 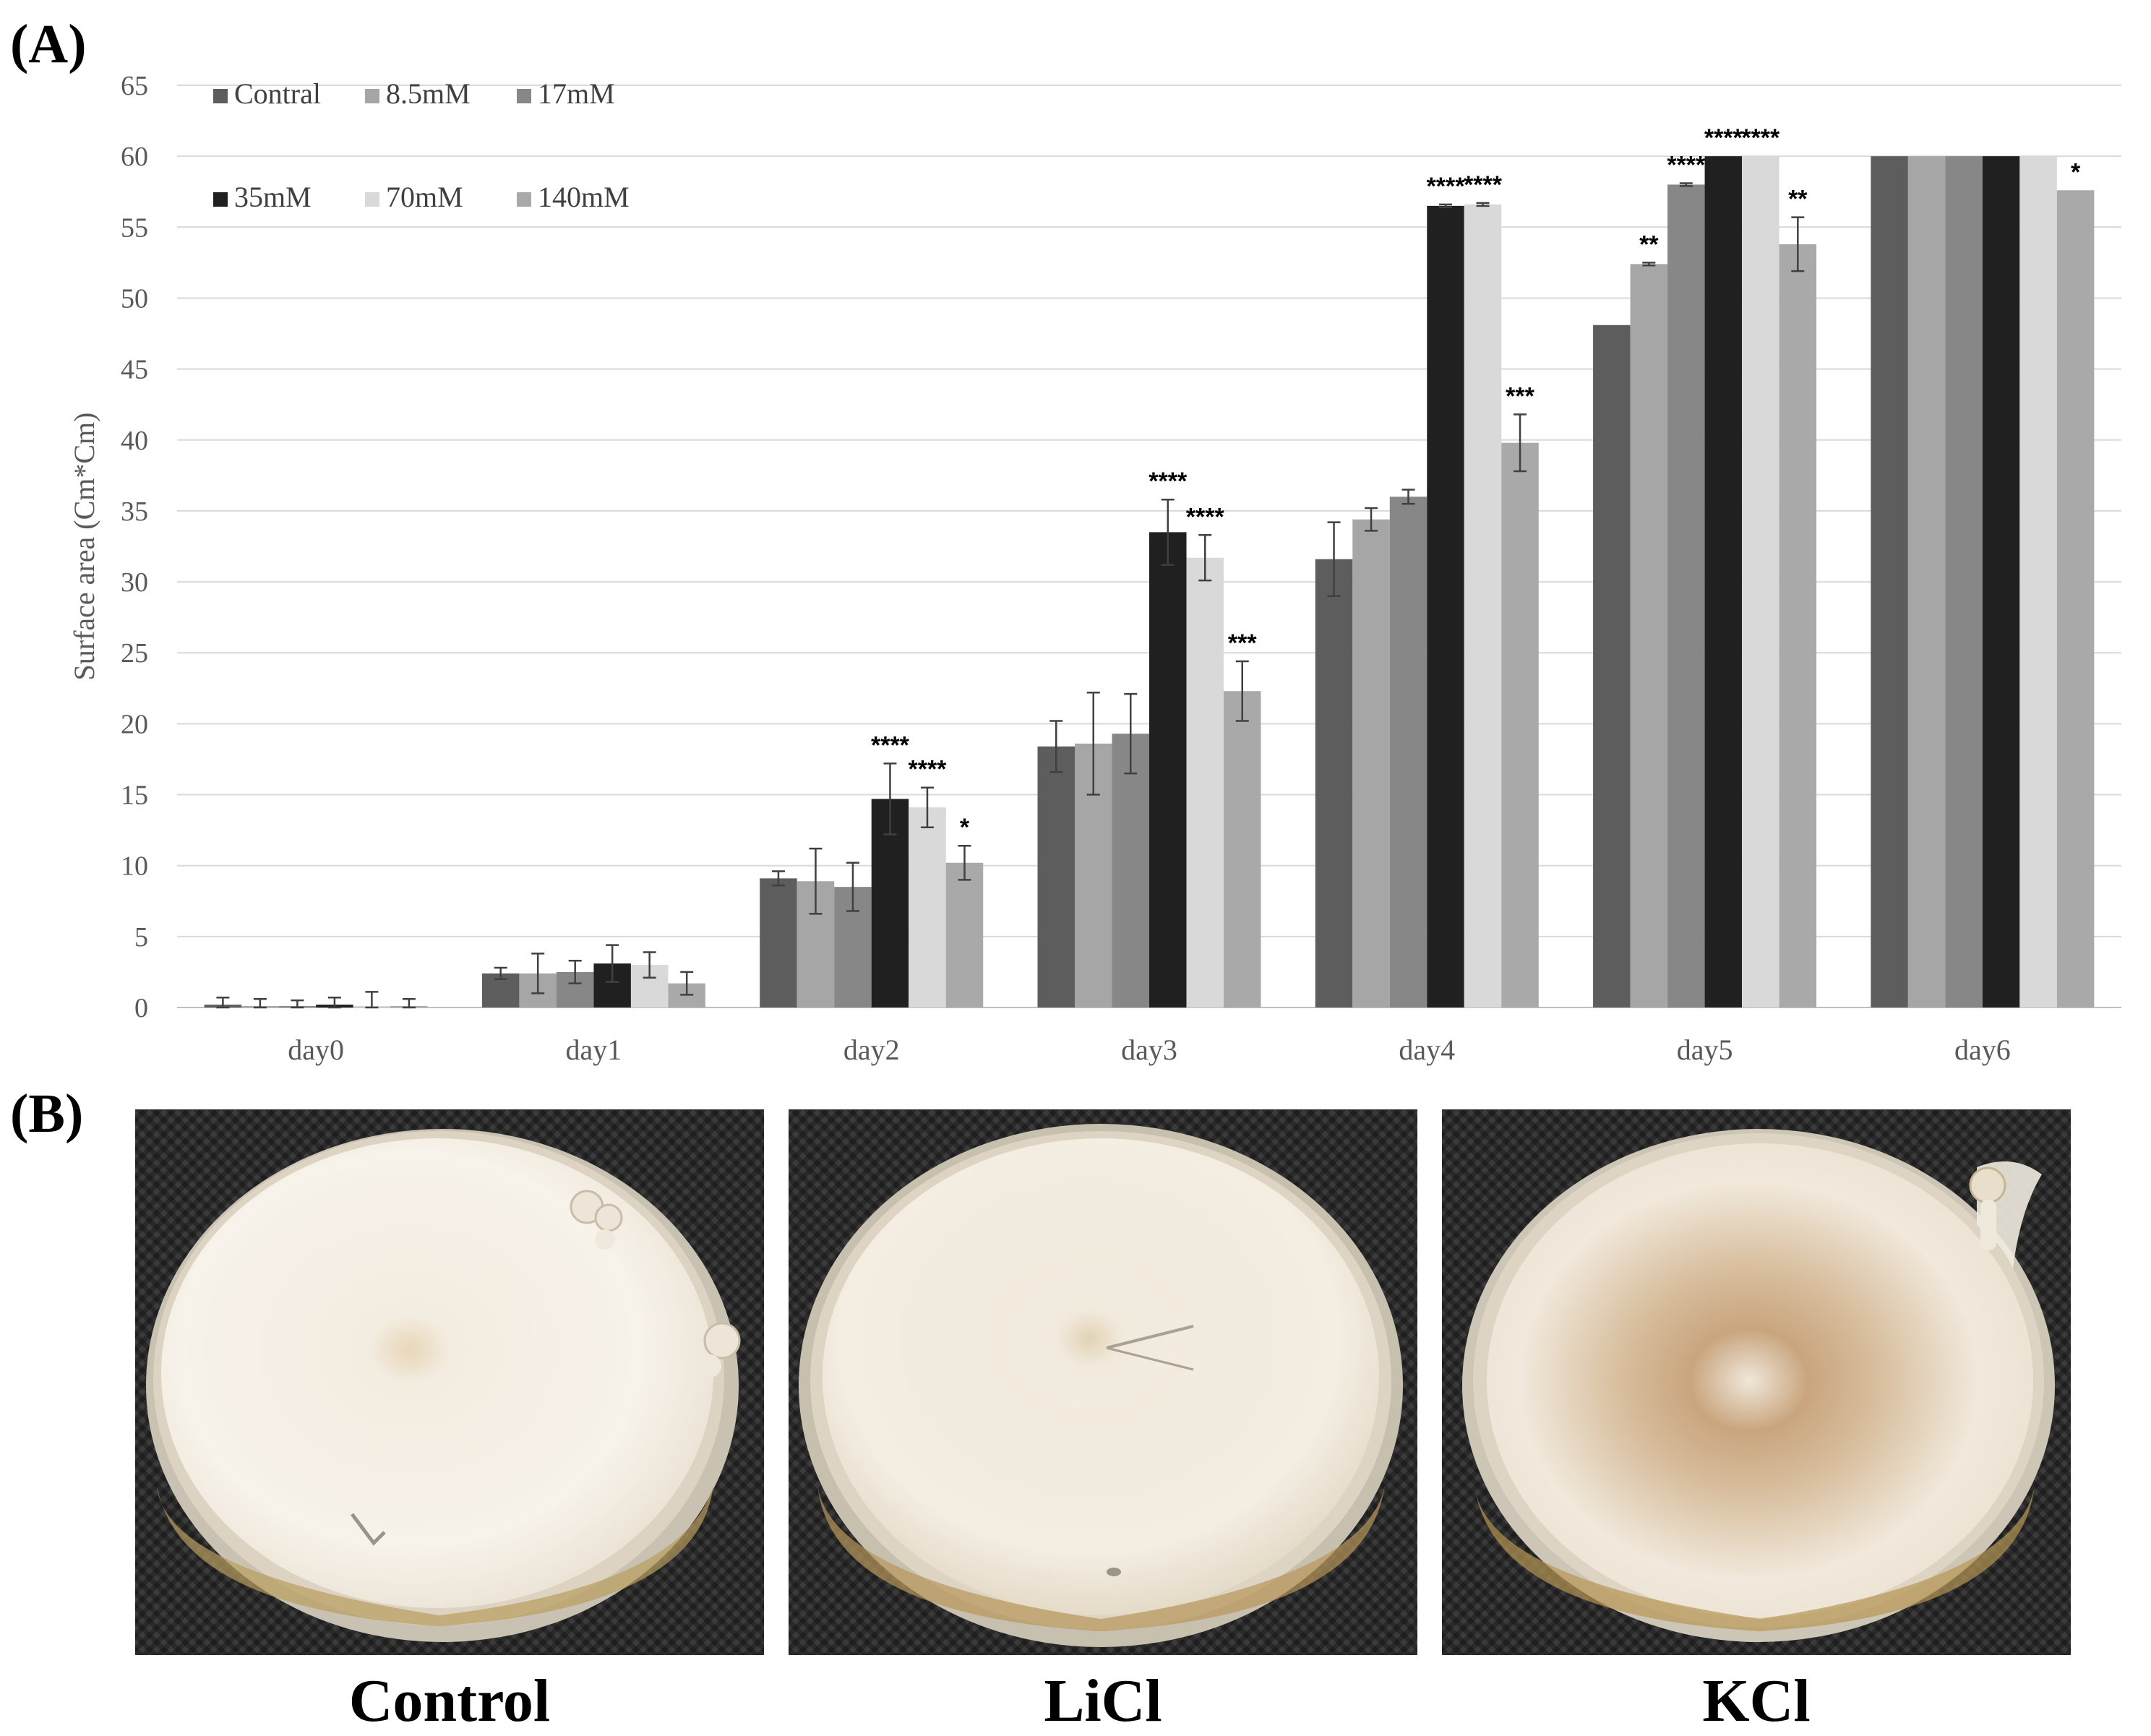 What do you see at coordinates (1705, 1050) in the screenshot?
I see `x-tick-label: day5` at bounding box center [1705, 1050].